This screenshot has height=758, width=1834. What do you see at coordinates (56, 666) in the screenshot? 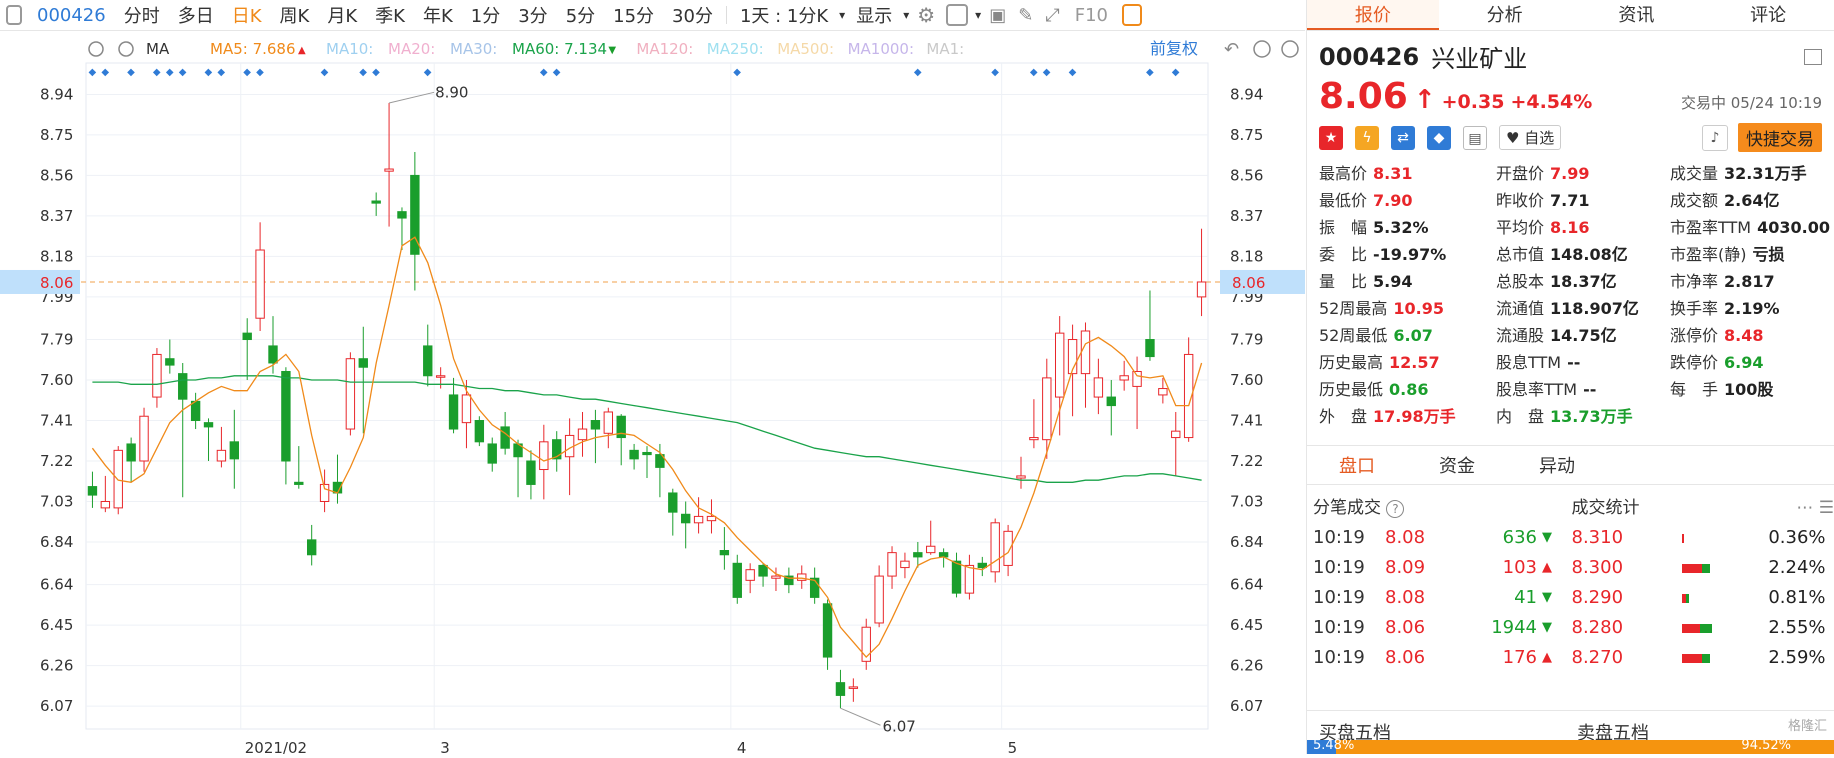
I see `y-tick-left: 6.26` at bounding box center [56, 666].